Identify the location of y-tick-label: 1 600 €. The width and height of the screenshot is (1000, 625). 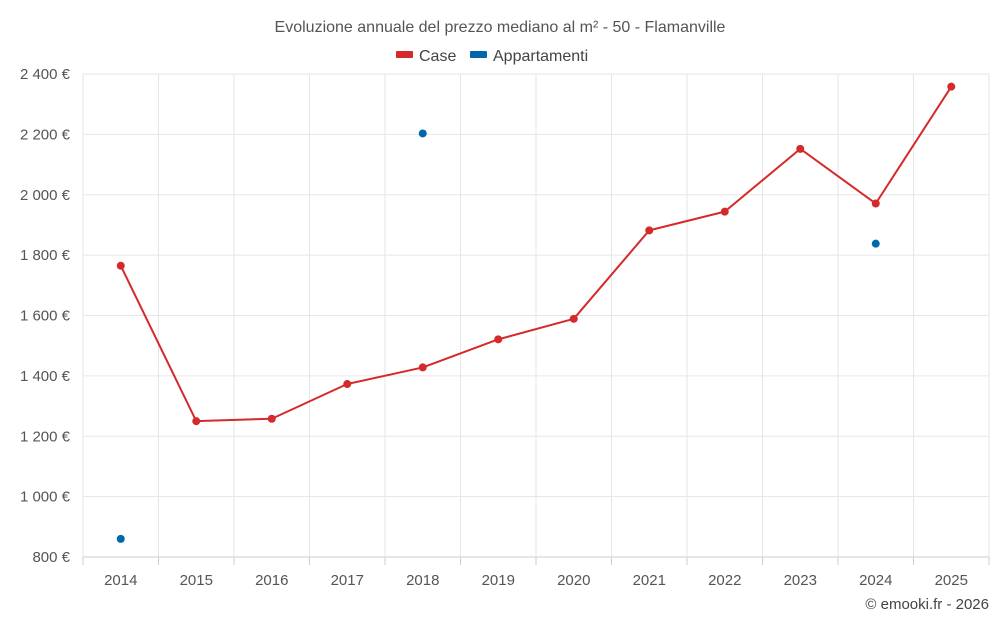
(45, 316).